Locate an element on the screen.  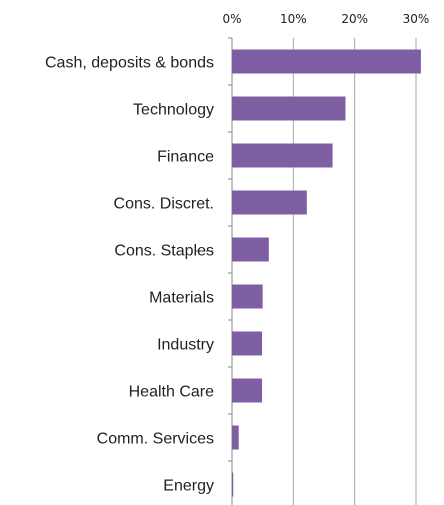
category-label-5: Materials is located at coordinates (181, 298).